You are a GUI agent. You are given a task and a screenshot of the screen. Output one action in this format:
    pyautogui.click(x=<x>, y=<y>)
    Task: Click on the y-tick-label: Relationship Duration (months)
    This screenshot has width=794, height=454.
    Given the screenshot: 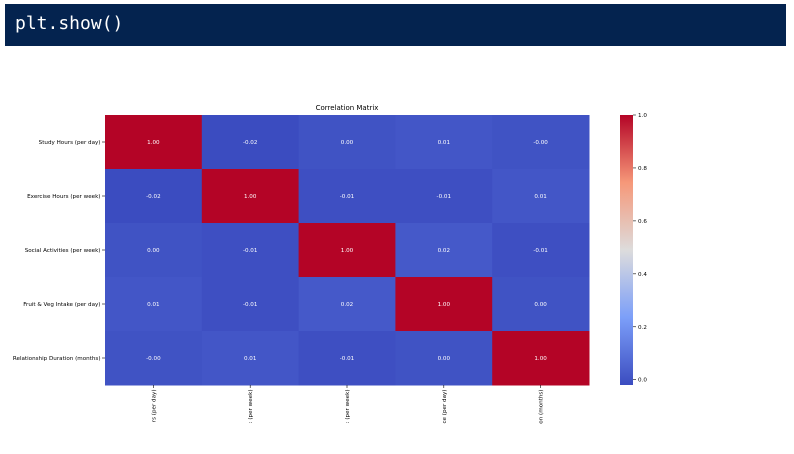 What is the action you would take?
    pyautogui.click(x=57, y=359)
    